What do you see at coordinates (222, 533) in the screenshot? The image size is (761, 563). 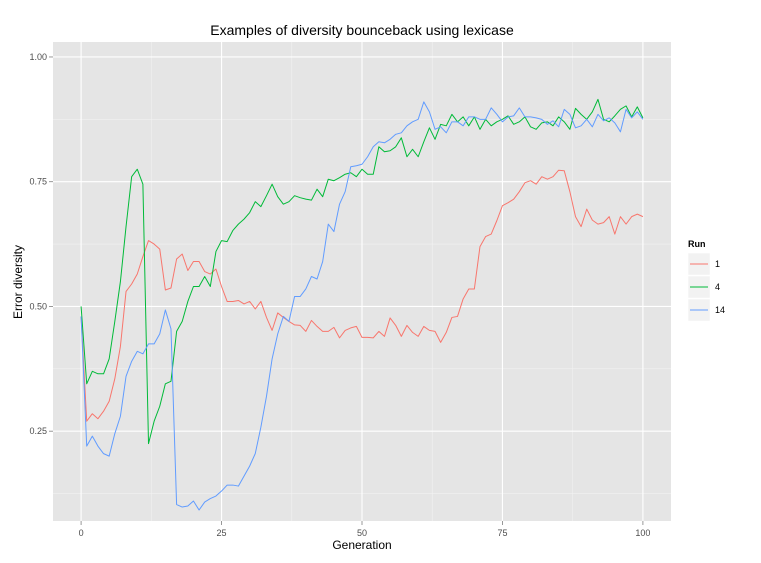 I see `x-tick-label: 25` at bounding box center [222, 533].